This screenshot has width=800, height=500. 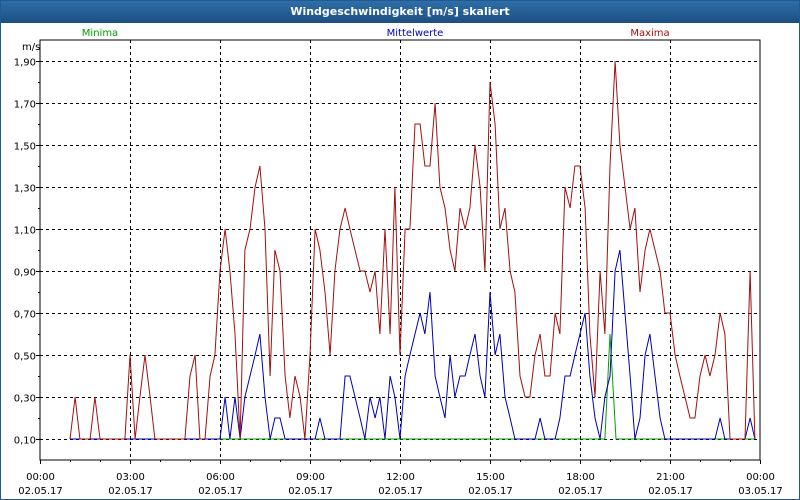 What do you see at coordinates (415, 33) in the screenshot?
I see `legend-entry-mittelwerte: Mittelwerte` at bounding box center [415, 33].